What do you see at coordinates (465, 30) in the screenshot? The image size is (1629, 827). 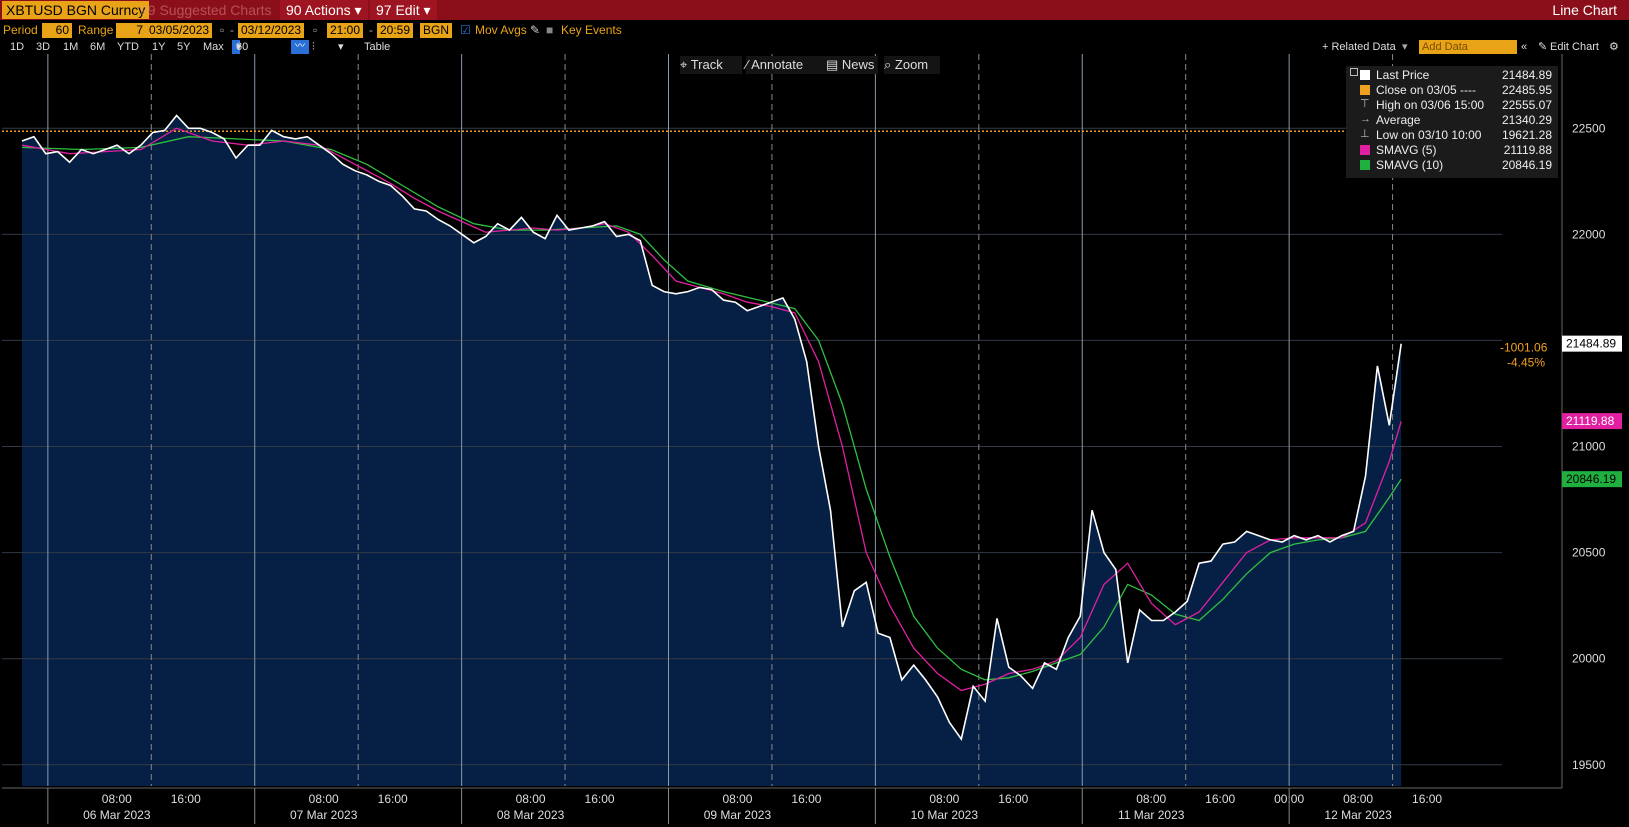 I see `checkbox-checked-icon: ☑` at bounding box center [465, 30].